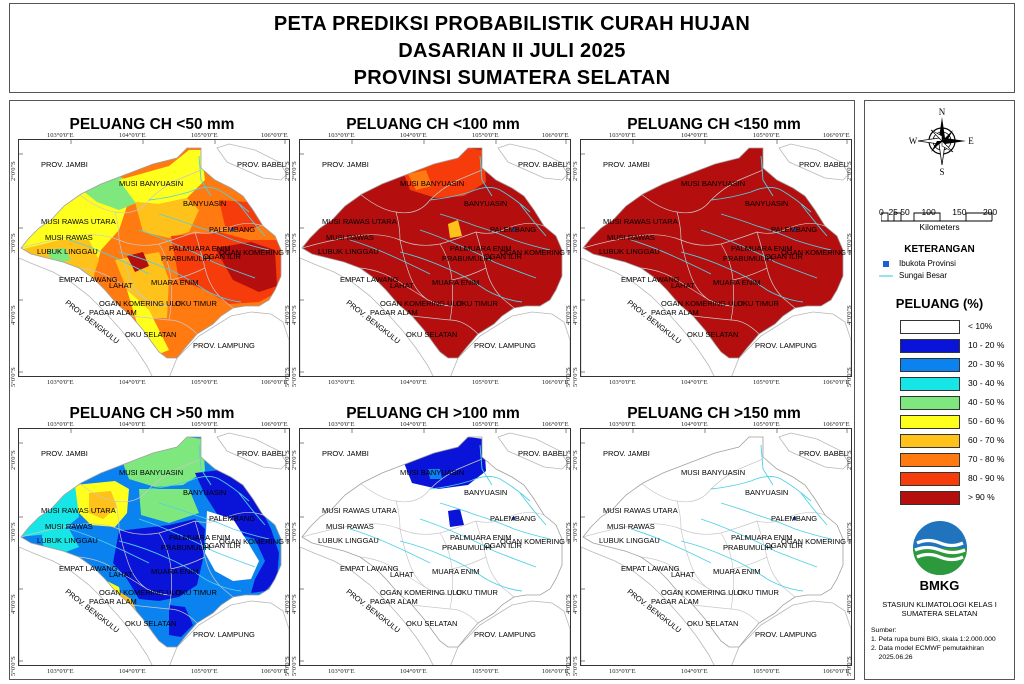 The image size is (1024, 684). Describe the element at coordinates (477, 303) in the screenshot. I see `place-label-oku-timur: OKU TIMUR` at that location.